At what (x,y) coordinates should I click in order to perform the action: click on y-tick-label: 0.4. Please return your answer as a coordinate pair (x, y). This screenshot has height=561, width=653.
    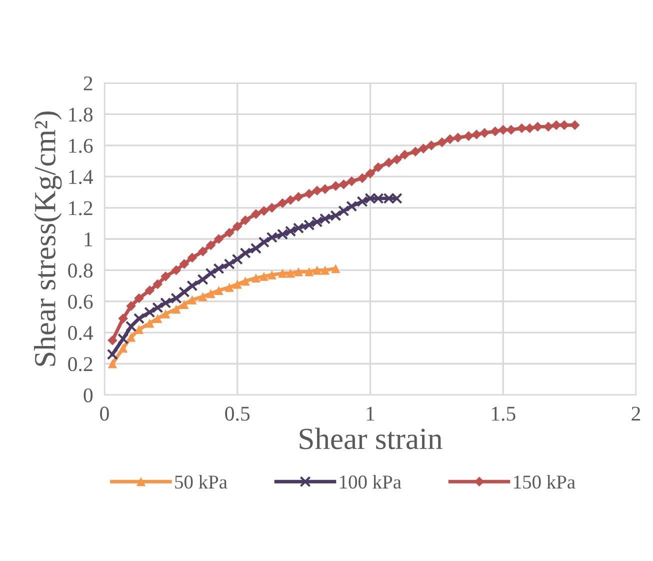
    Looking at the image, I should click on (81, 333).